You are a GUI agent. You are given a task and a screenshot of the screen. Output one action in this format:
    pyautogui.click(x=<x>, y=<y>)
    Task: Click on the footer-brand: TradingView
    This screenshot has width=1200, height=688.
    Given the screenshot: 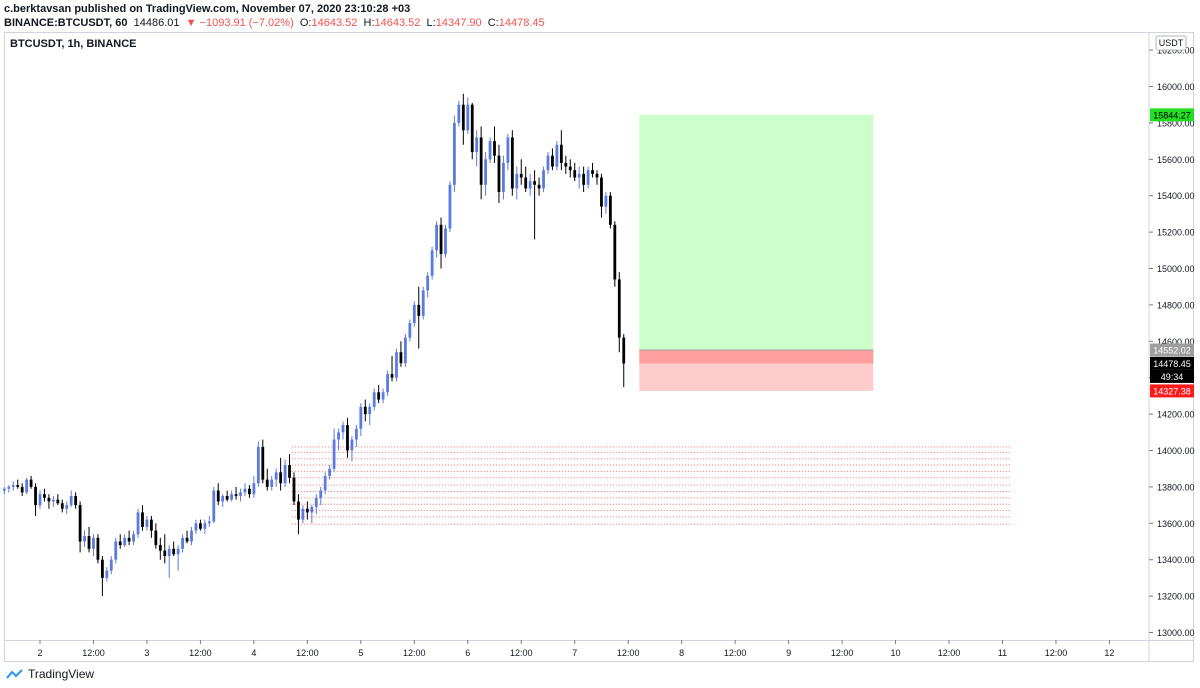 What is the action you would take?
    pyautogui.click(x=50, y=674)
    